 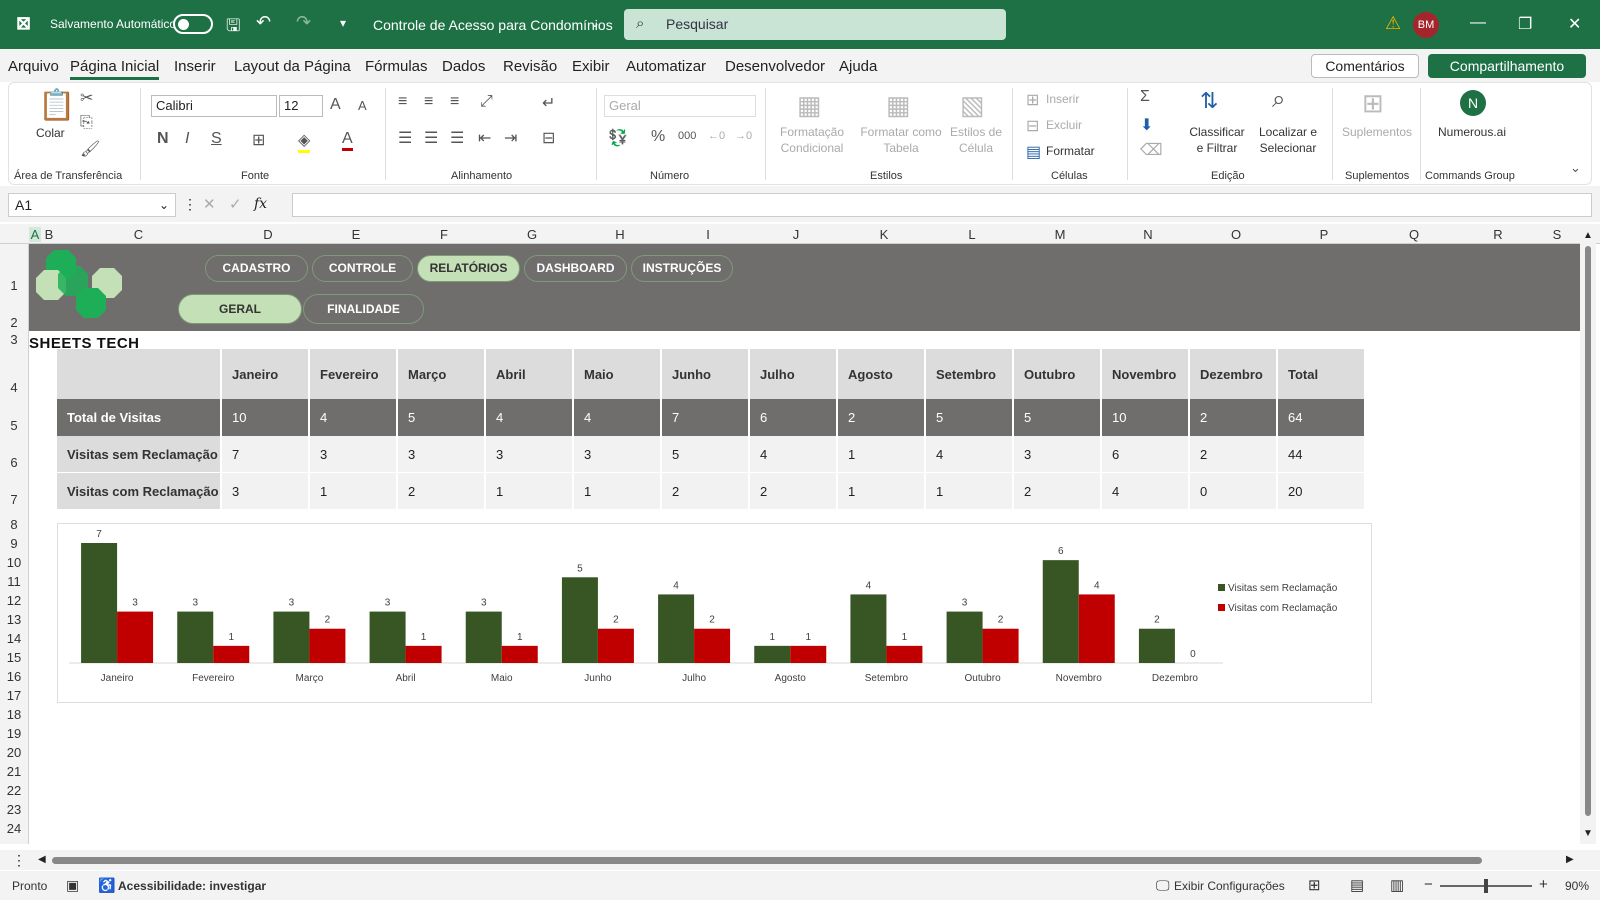 I want to click on bold-icon: N, so click(x=163, y=138).